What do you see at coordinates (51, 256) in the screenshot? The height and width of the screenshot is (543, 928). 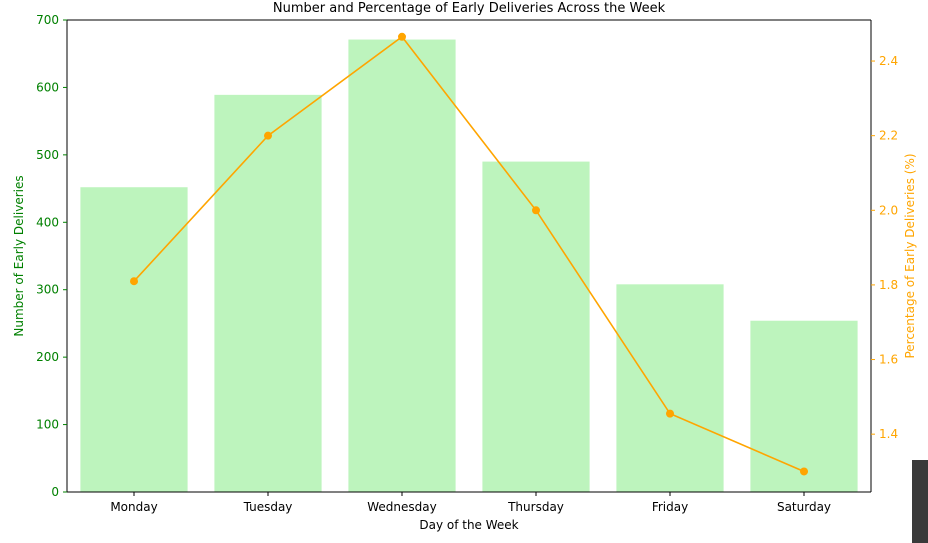 I see `y-ticks: 0 100 200 300 400 500 600 700` at bounding box center [51, 256].